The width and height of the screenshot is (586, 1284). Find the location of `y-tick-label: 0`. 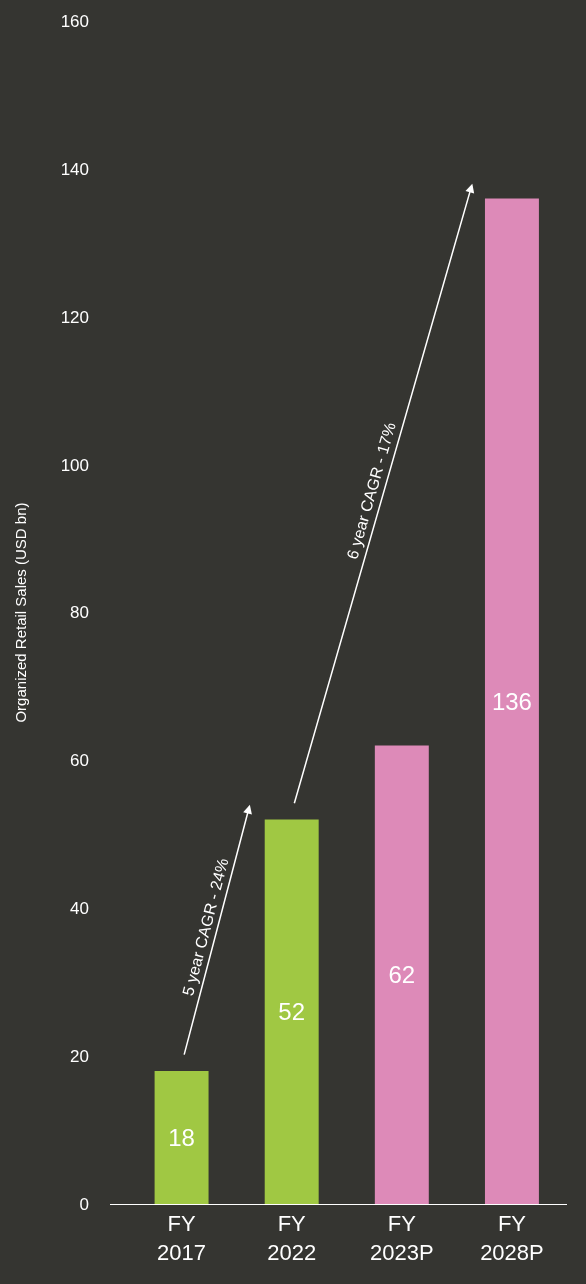

y-tick-label: 0 is located at coordinates (84, 1204).